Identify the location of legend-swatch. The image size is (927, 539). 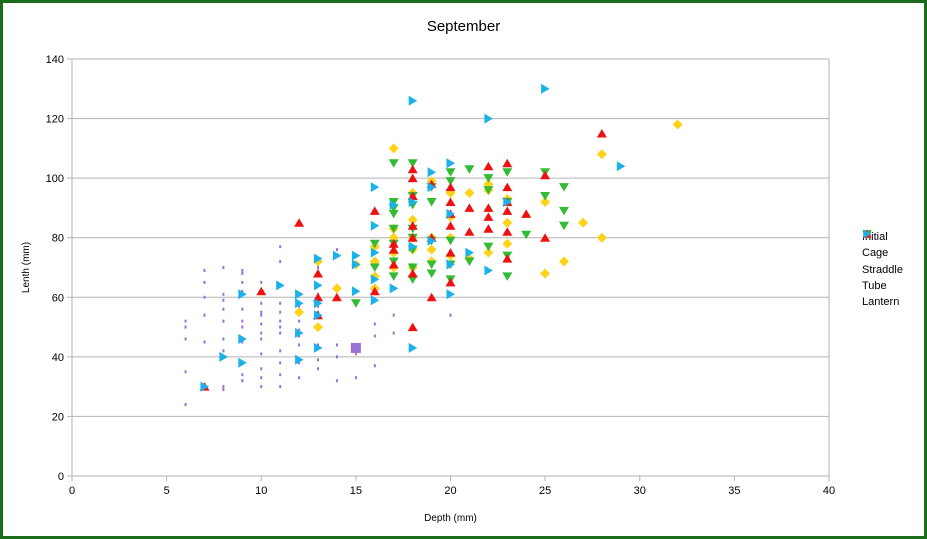
(867, 234).